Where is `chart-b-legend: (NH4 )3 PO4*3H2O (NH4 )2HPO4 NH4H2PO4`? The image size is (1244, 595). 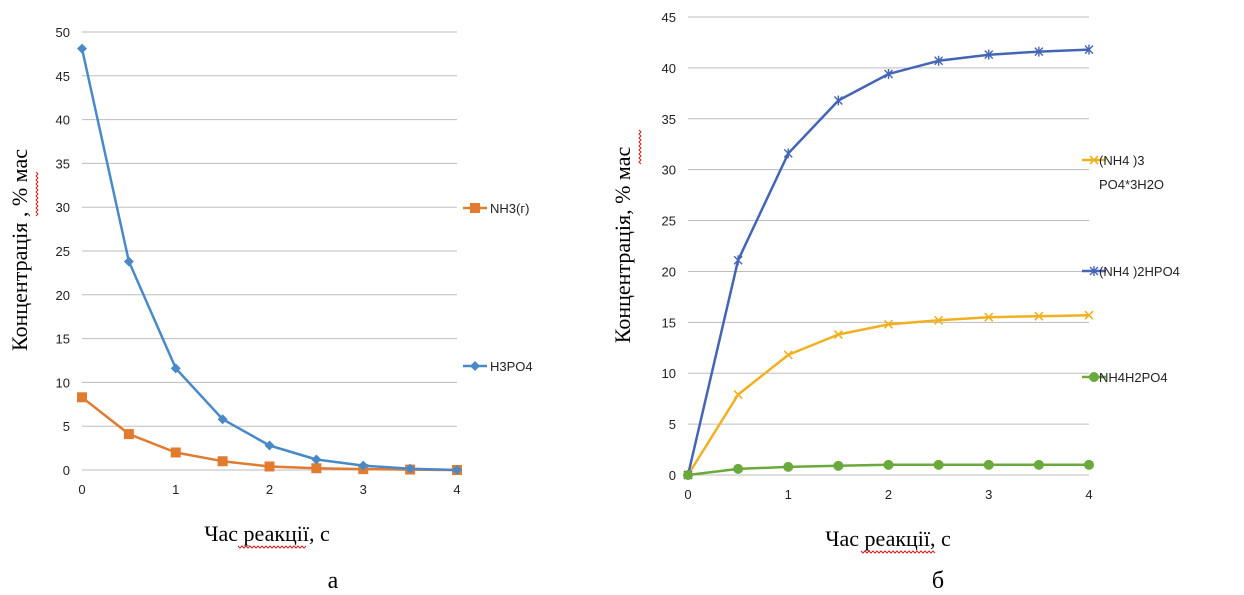 chart-b-legend: (NH4 )3 PO4*3H2O (NH4 )2HPO4 NH4H2PO4 is located at coordinates (1131, 269).